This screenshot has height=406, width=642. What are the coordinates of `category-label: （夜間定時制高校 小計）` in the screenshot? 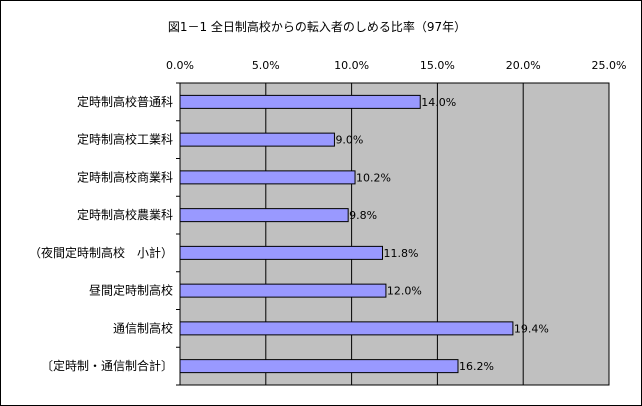 It's located at (101, 252).